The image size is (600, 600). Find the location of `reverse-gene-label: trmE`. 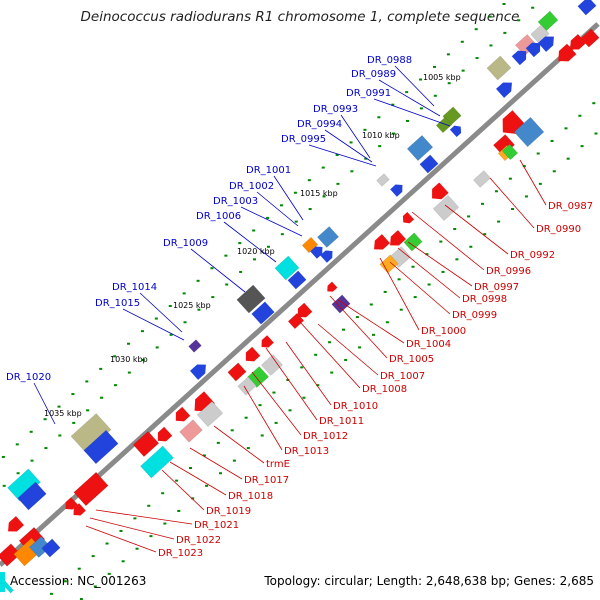

reverse-gene-label: trmE is located at coordinates (278, 464).